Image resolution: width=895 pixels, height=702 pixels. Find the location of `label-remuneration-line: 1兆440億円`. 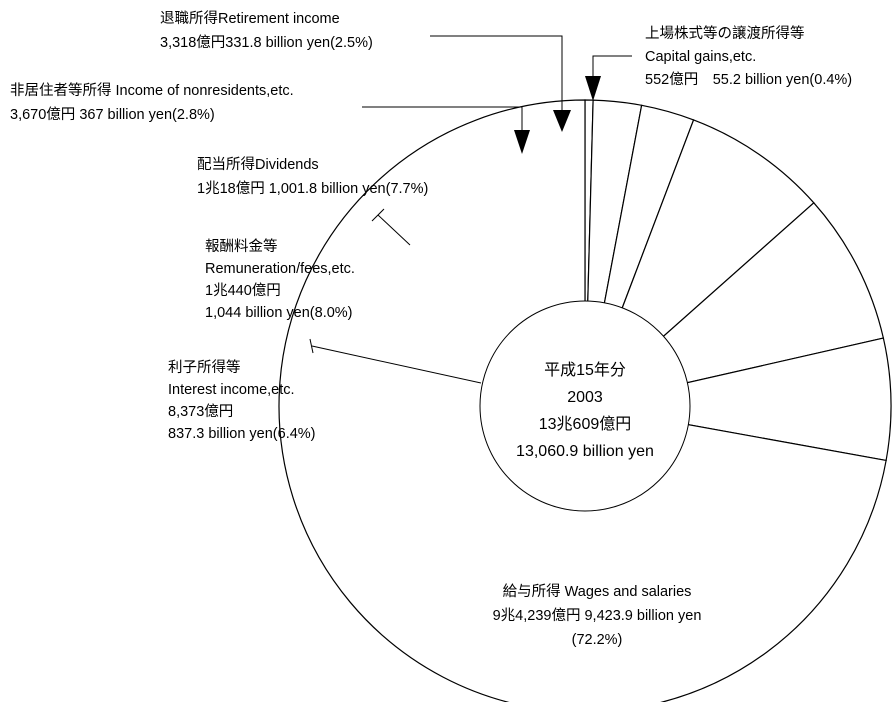

label-remuneration-line: 1兆440億円 is located at coordinates (243, 290).